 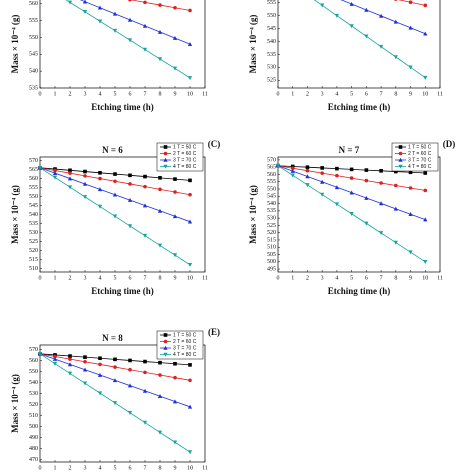 What do you see at coordinates (271, 233) in the screenshot?
I see `y-tick-label: 520` at bounding box center [271, 233].